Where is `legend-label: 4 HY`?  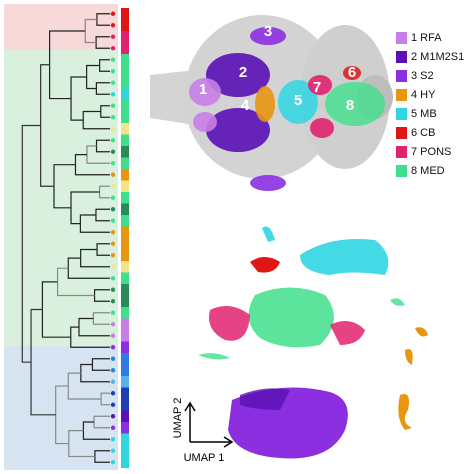 legend-label: 4 HY is located at coordinates (423, 95).